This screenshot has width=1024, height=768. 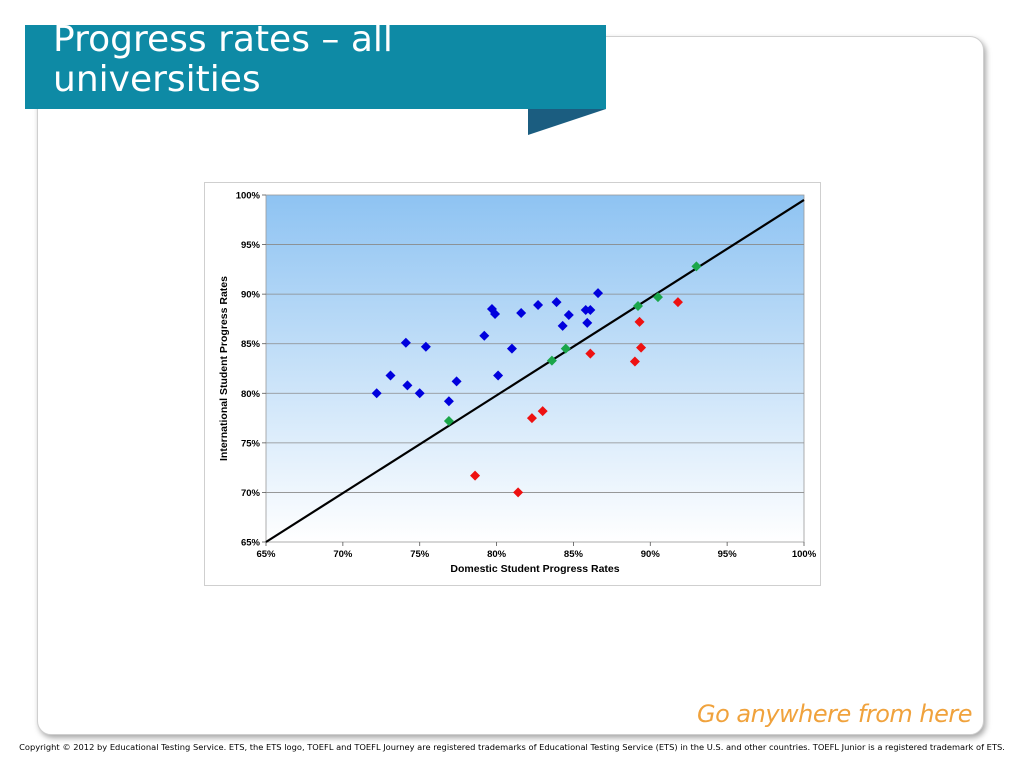 I want to click on x-tick-label: 75%, so click(x=420, y=554).